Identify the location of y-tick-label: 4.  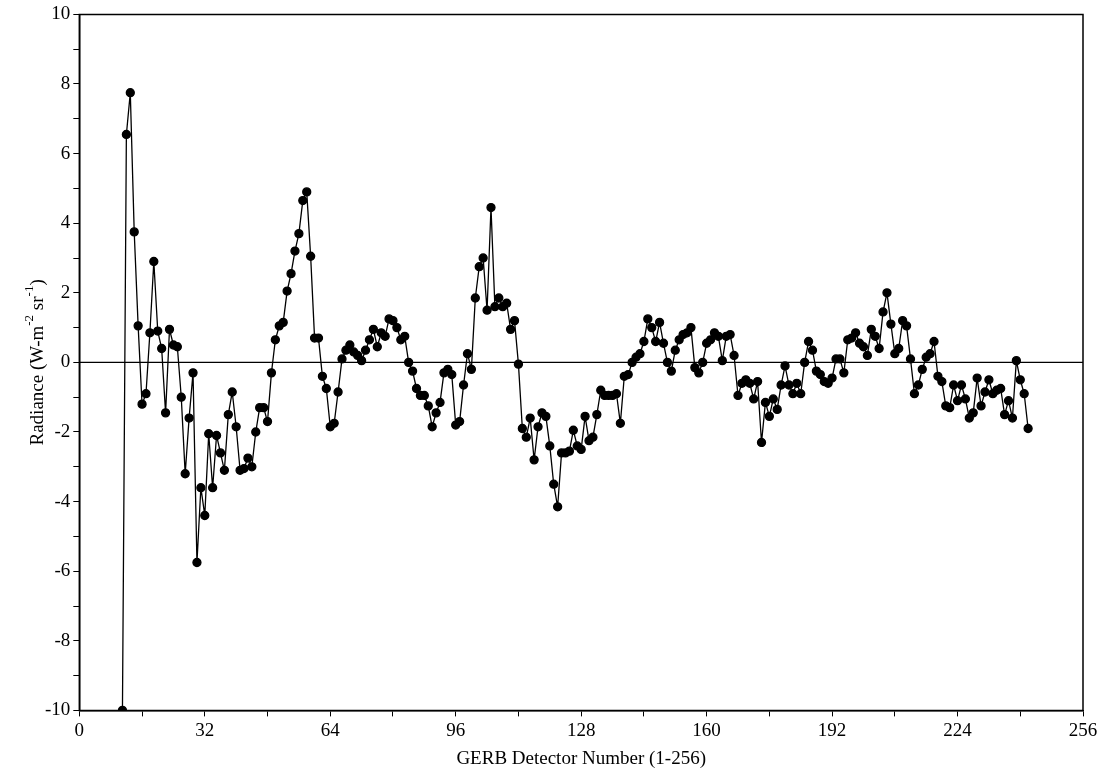
(65, 222).